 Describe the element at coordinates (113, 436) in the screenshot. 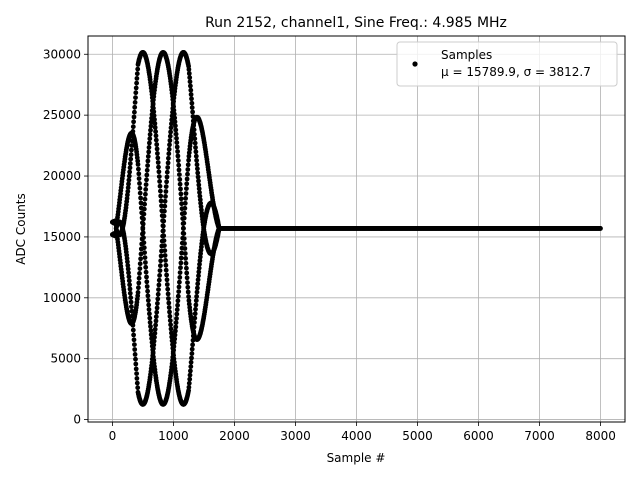

I see `x-tick-label: 0` at that location.